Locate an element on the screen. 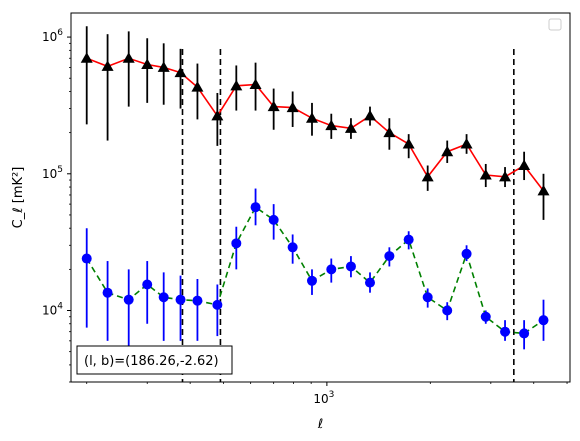 The width and height of the screenshot is (580, 441). legend-box is located at coordinates (555, 24).